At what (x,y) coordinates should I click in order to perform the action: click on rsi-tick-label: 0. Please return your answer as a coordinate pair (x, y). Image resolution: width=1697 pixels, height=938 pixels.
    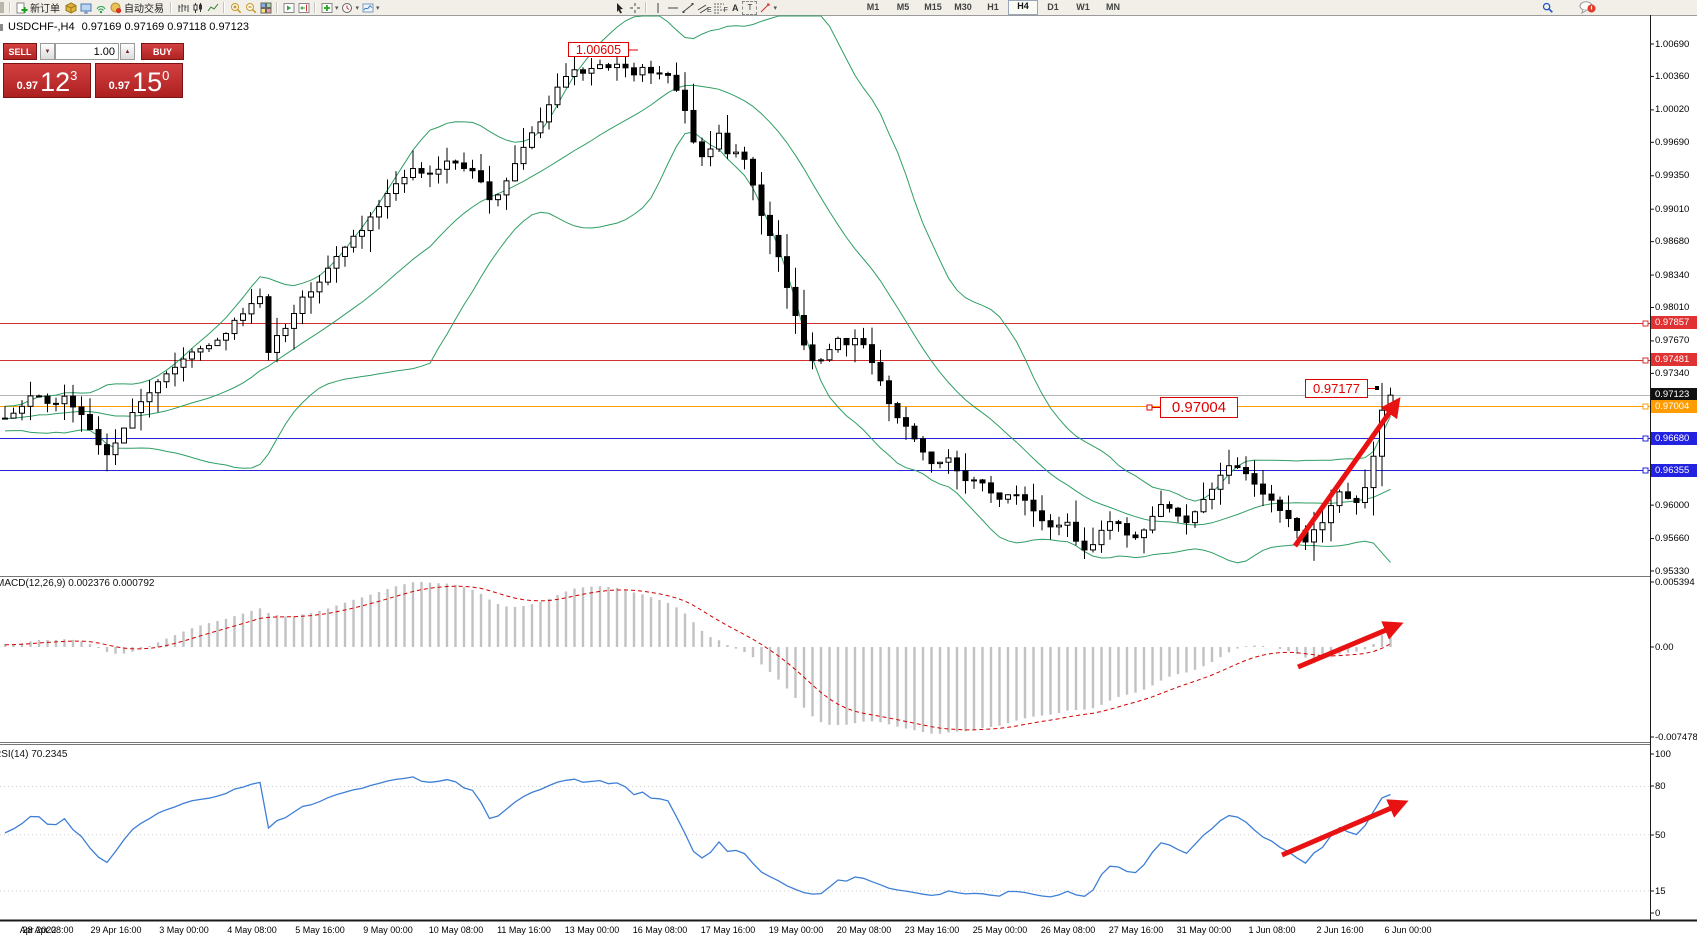
    Looking at the image, I should click on (1658, 913).